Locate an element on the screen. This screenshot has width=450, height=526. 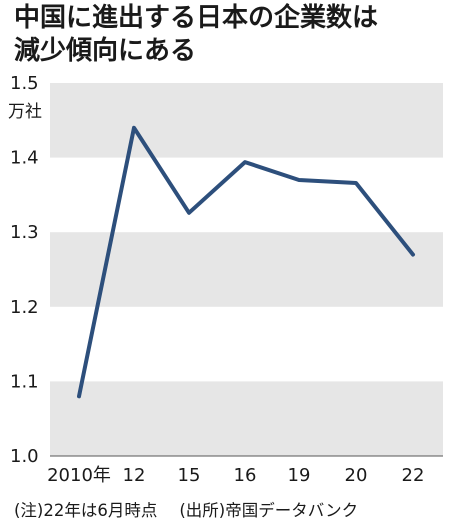
y-axis-unit: 万社 is located at coordinates (25, 112).